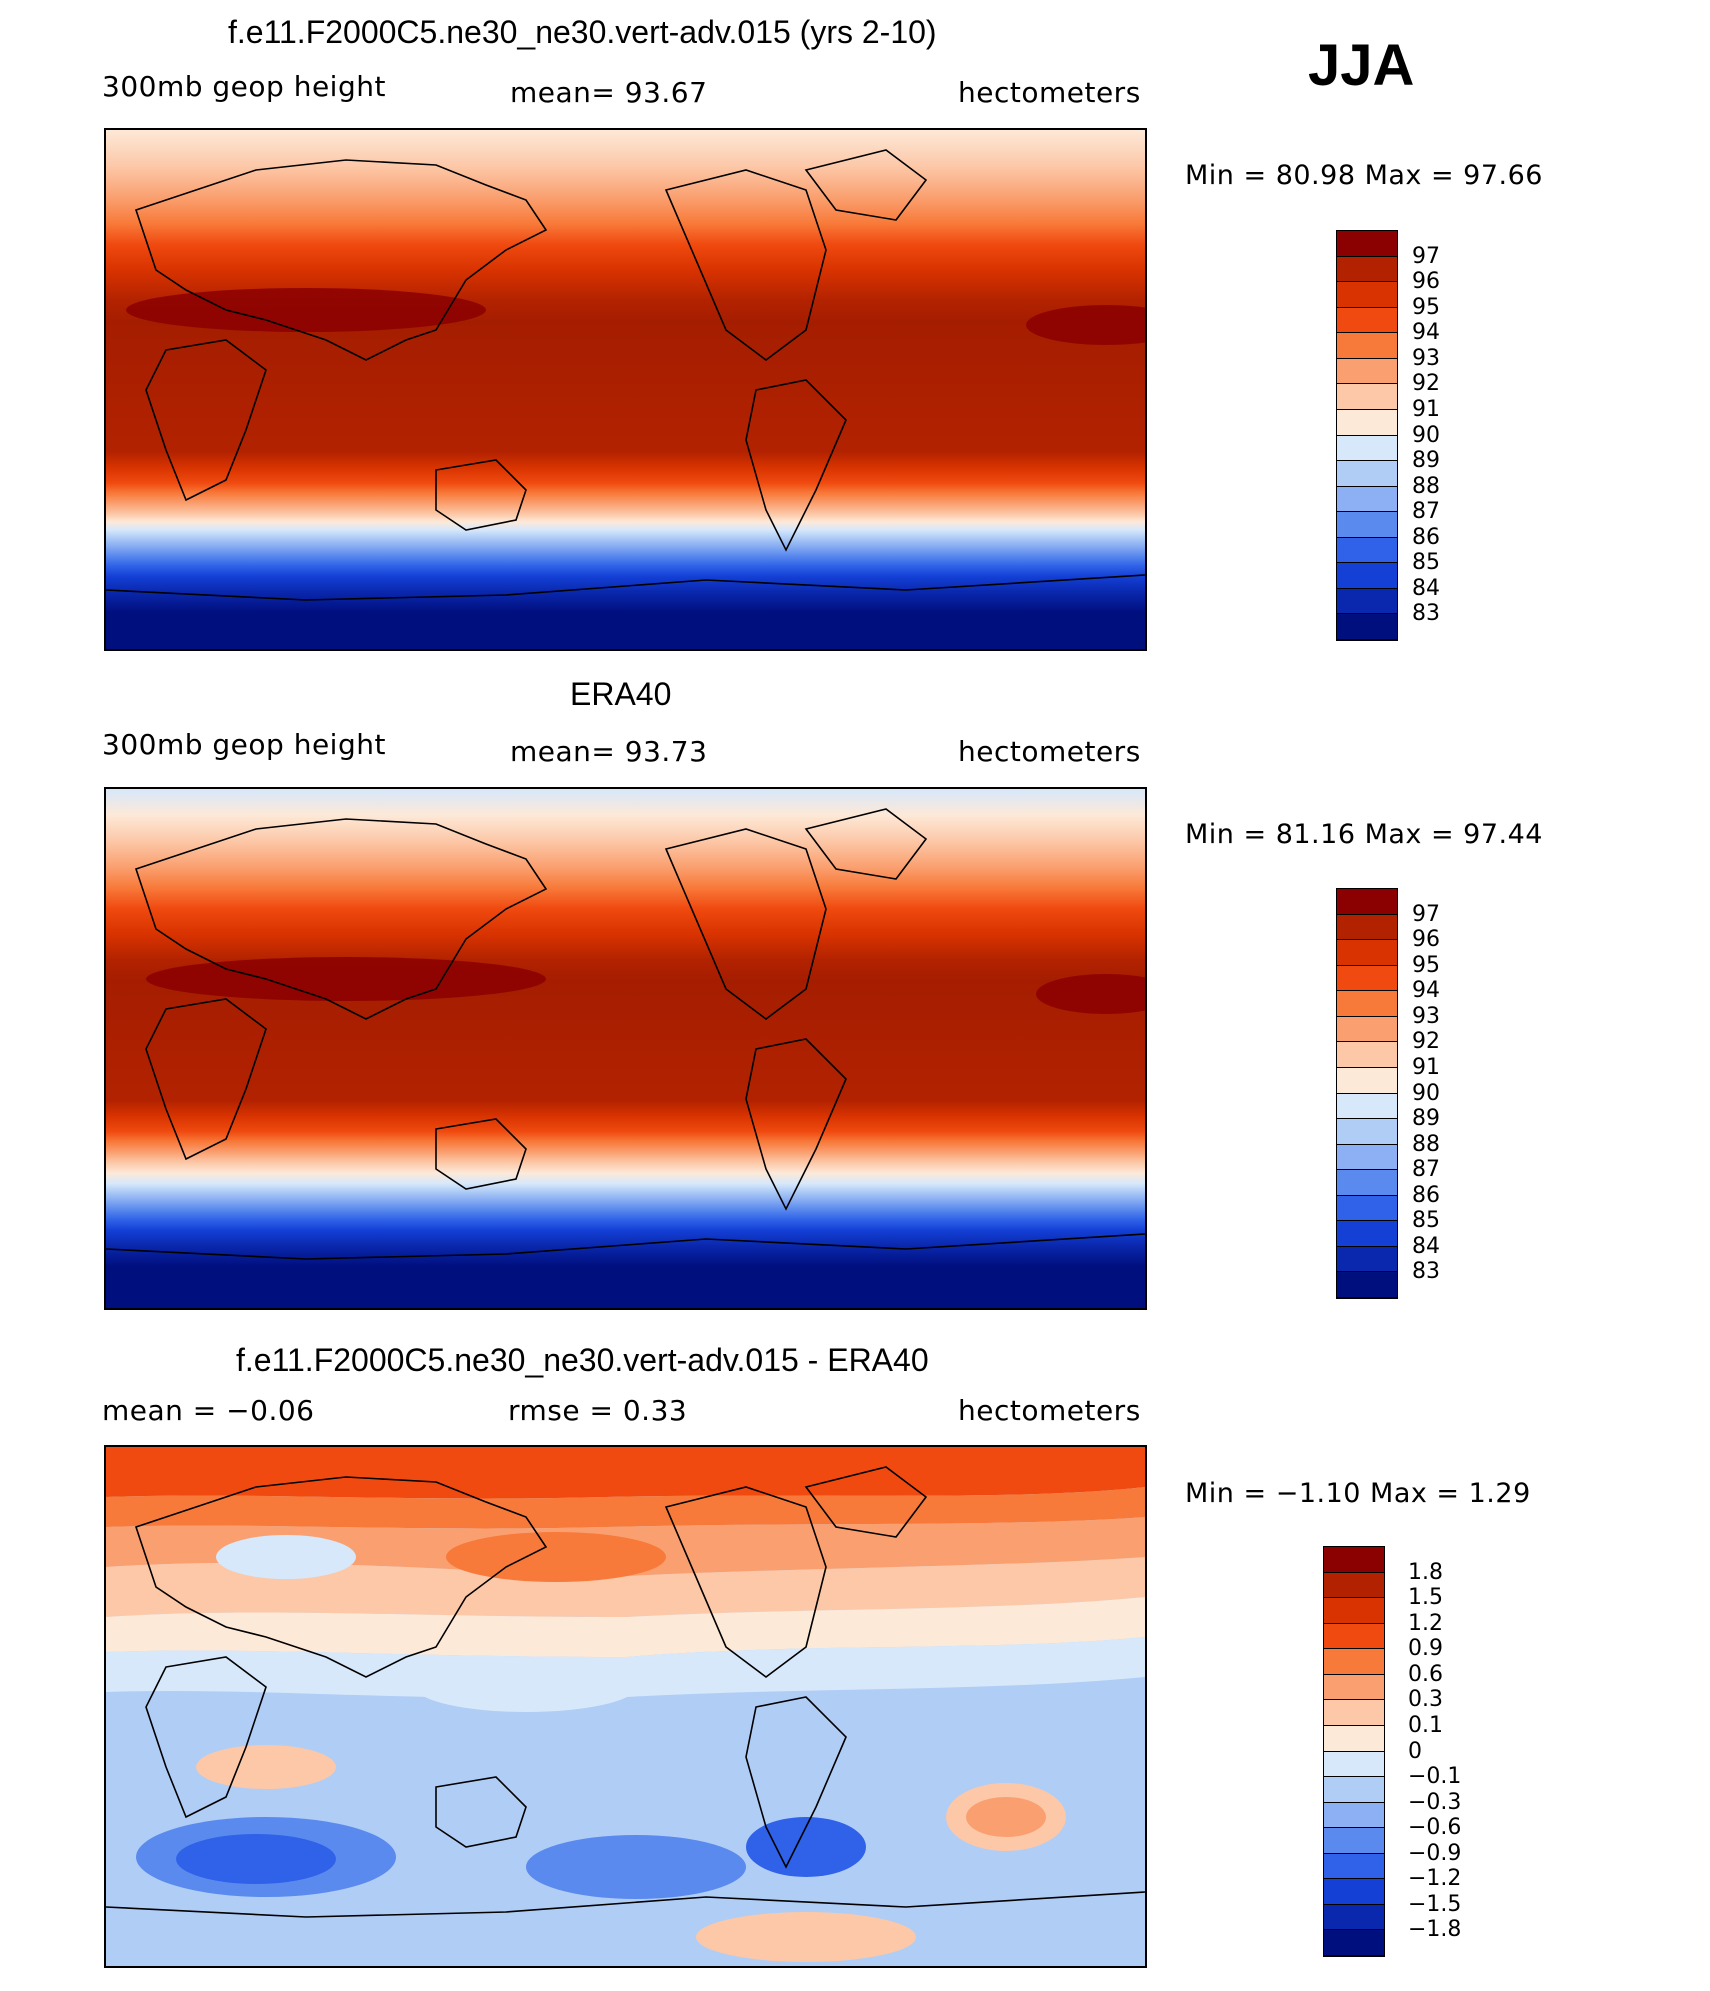 Image resolution: width=1710 pixels, height=1991 pixels. What do you see at coordinates (1364, 834) in the screenshot?
I see `panel2-minmax: Min = 81.16 Max = 97.44` at bounding box center [1364, 834].